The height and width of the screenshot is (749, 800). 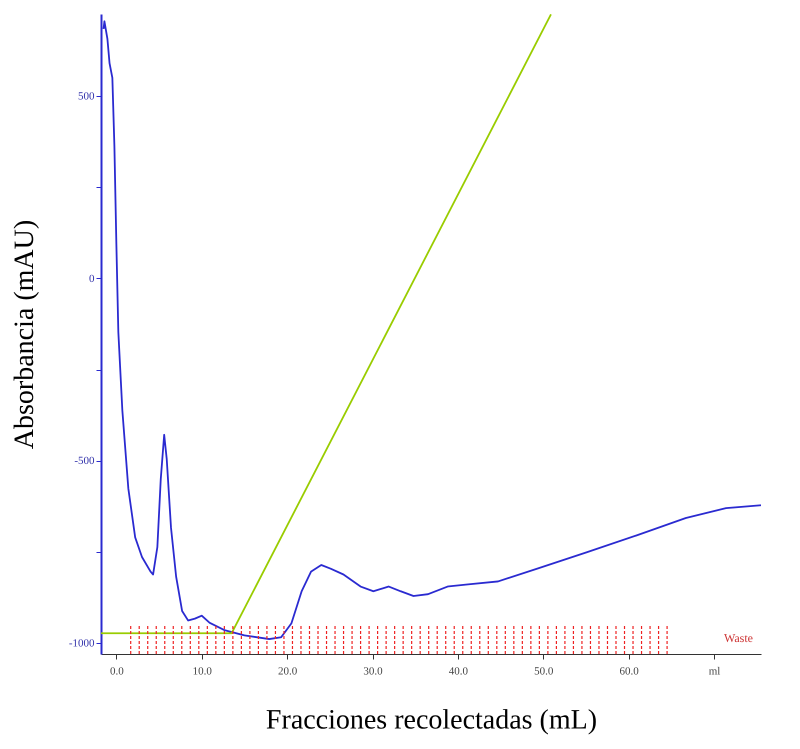 I want to click on x-tick-label: 20.0, so click(x=288, y=672).